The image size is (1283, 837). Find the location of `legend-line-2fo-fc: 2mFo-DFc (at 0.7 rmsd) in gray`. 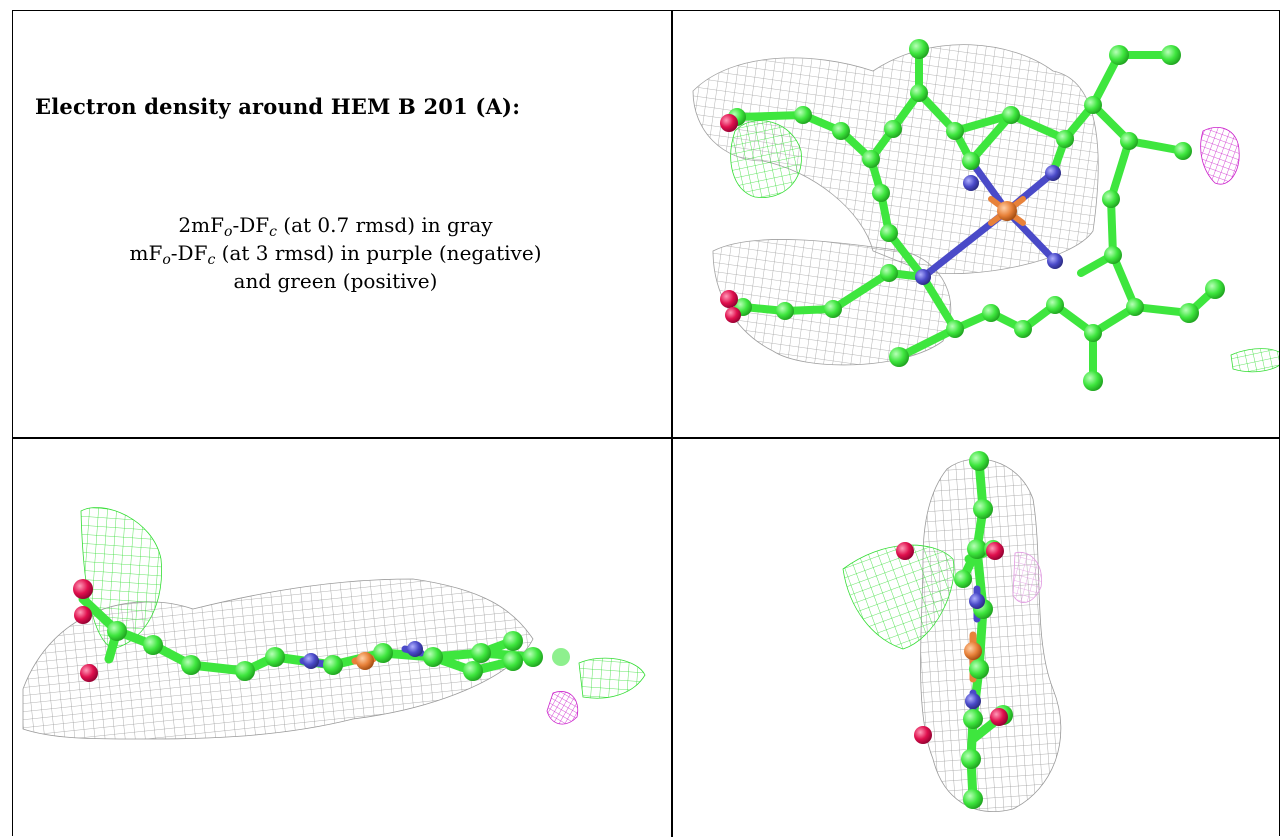

legend-line-2fo-fc: 2mFo-DFc (at 0.7 rmsd) in gray is located at coordinates (335, 226).